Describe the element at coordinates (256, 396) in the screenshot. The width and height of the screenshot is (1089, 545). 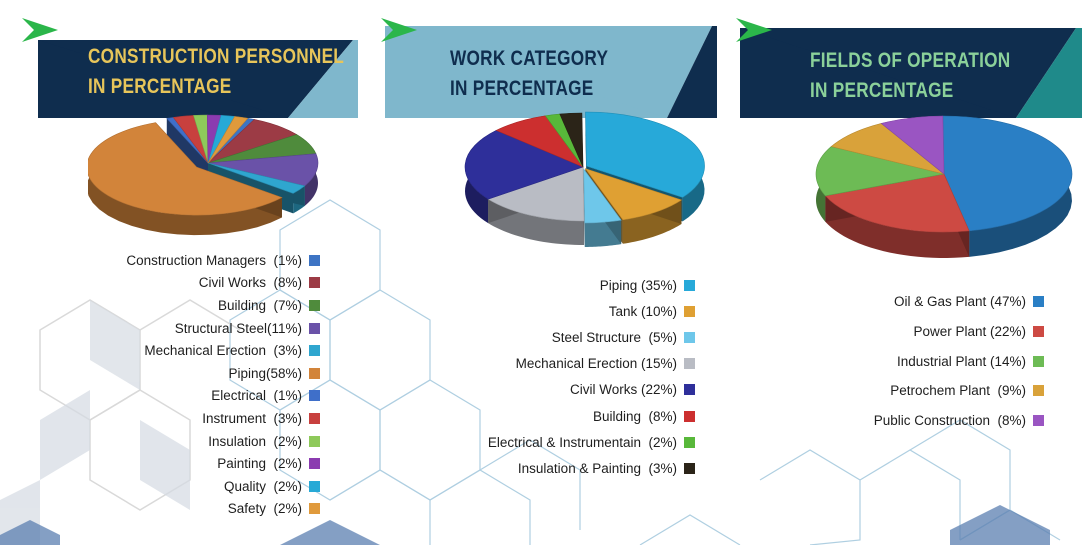
I see `legend-label: Electrical (1%)` at that location.